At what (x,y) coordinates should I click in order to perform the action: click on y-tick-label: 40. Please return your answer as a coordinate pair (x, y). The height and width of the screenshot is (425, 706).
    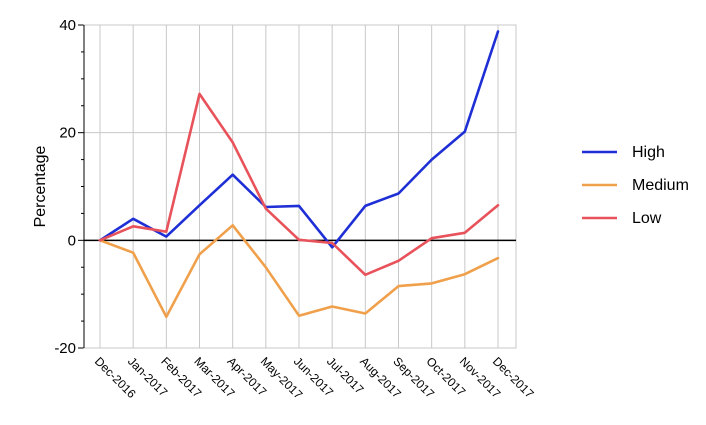
    Looking at the image, I should click on (67, 25).